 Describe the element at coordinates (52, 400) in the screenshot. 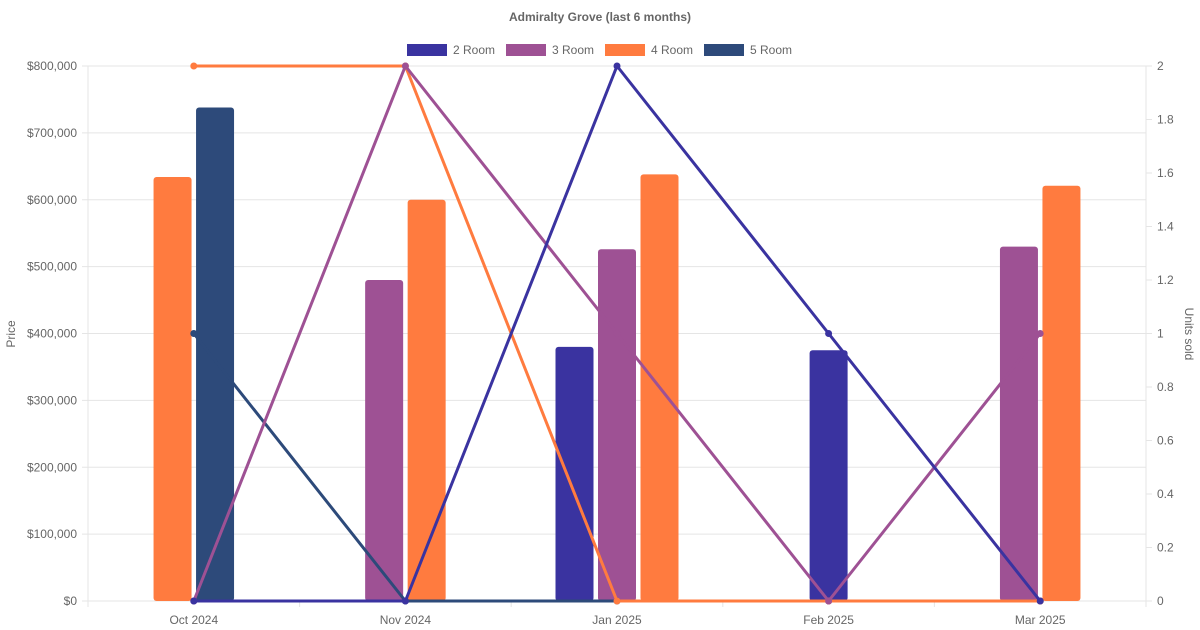

I see `y-tick-label: $300,000` at that location.